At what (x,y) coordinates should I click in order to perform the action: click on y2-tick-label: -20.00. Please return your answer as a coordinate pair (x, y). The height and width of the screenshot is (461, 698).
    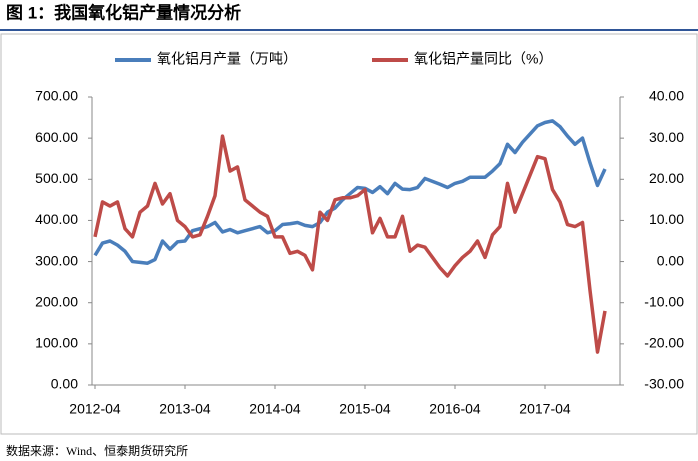
    Looking at the image, I should click on (664, 343).